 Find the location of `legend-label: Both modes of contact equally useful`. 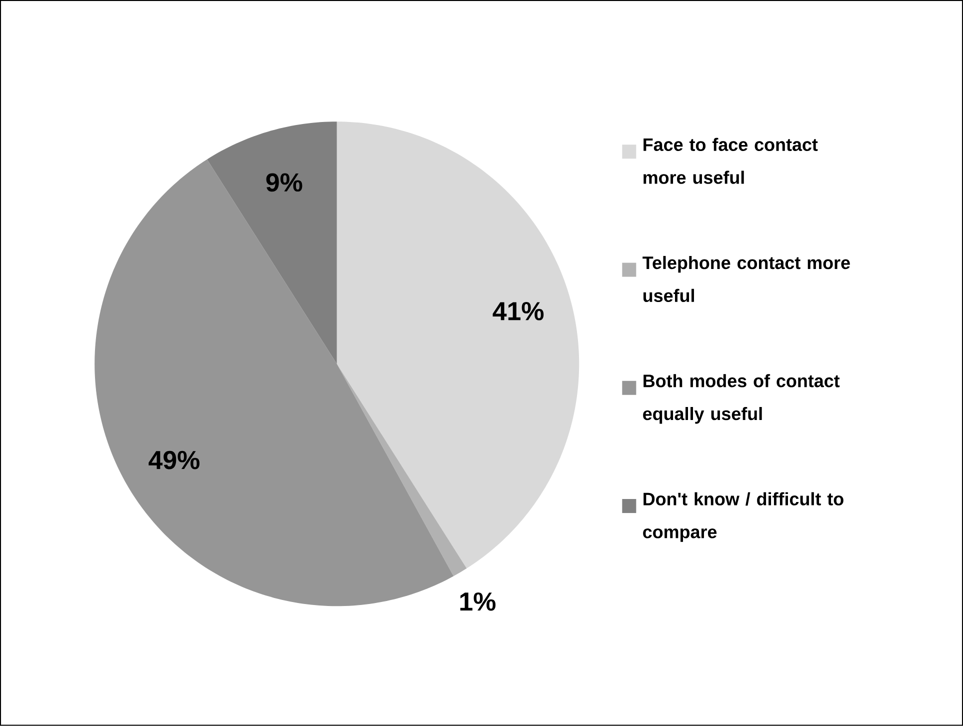

legend-label: Both modes of contact equally useful is located at coordinates (741, 399).